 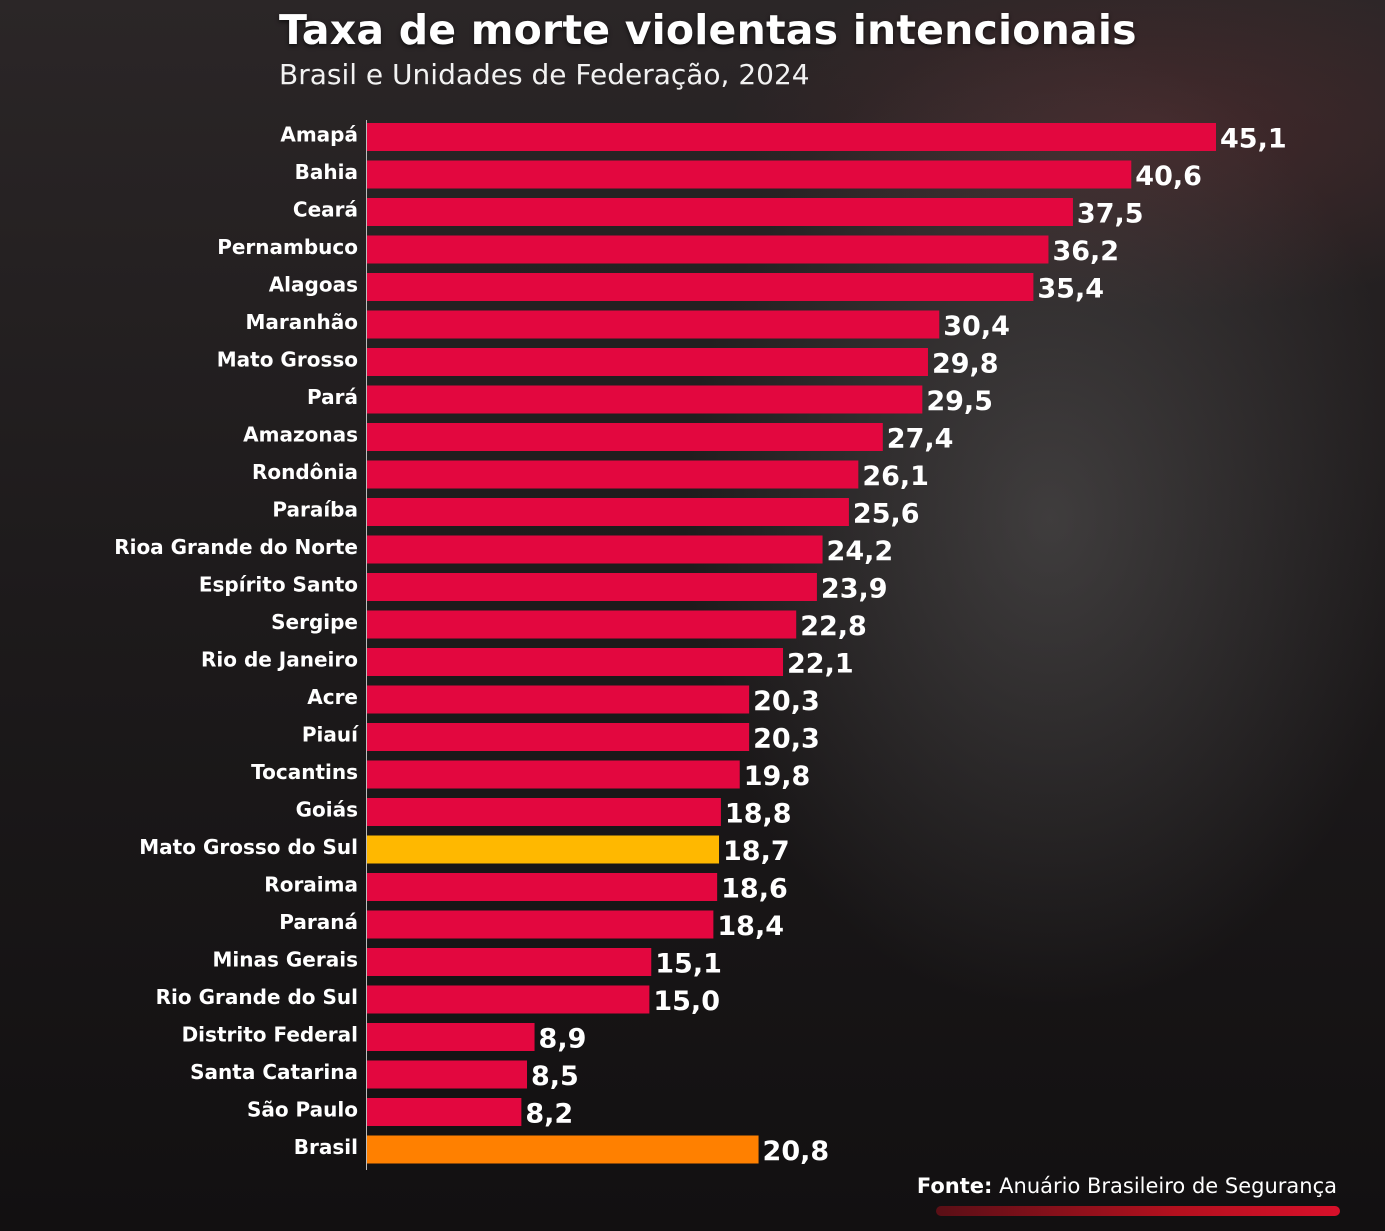 I want to click on category-label: Santa Catarina, so click(x=274, y=1072).